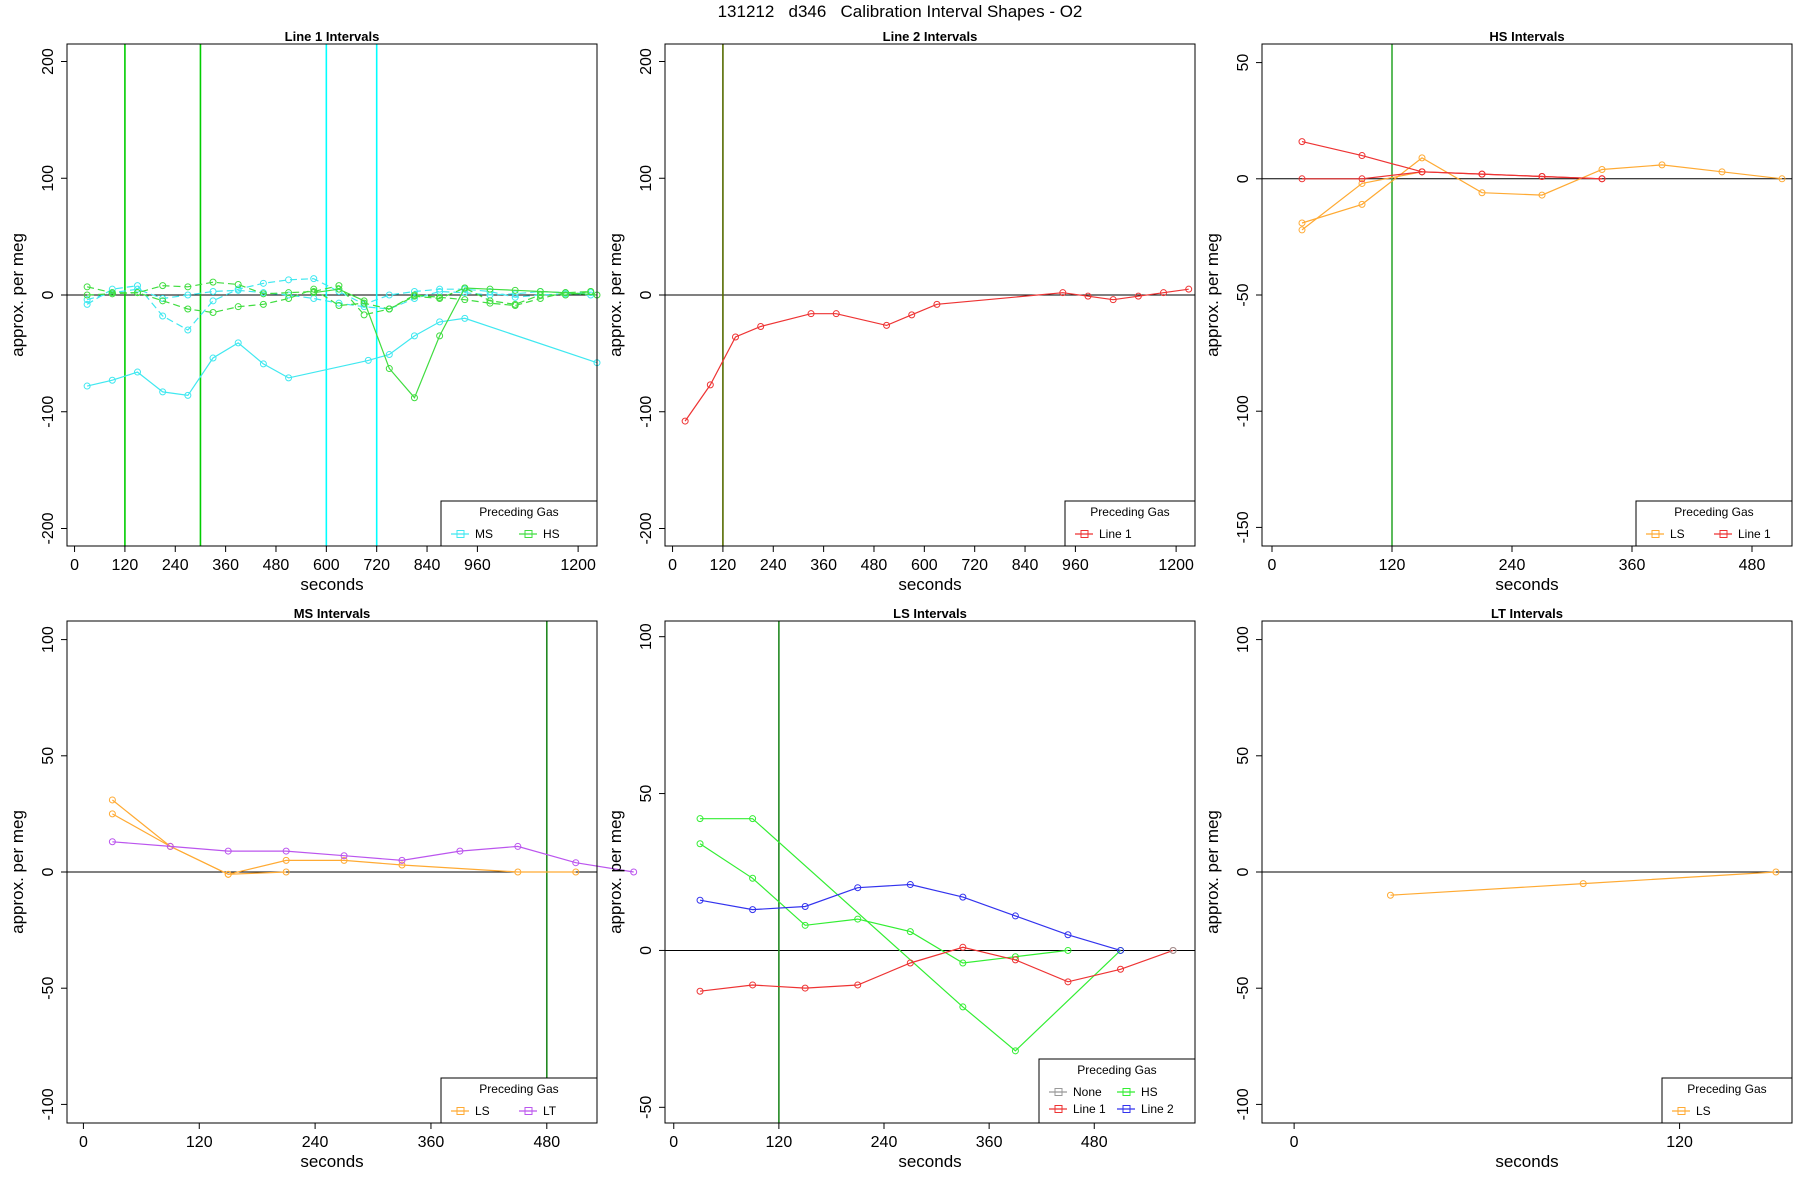  Describe the element at coordinates (326, 565) in the screenshot. I see `x-tick-label: 600` at that location.